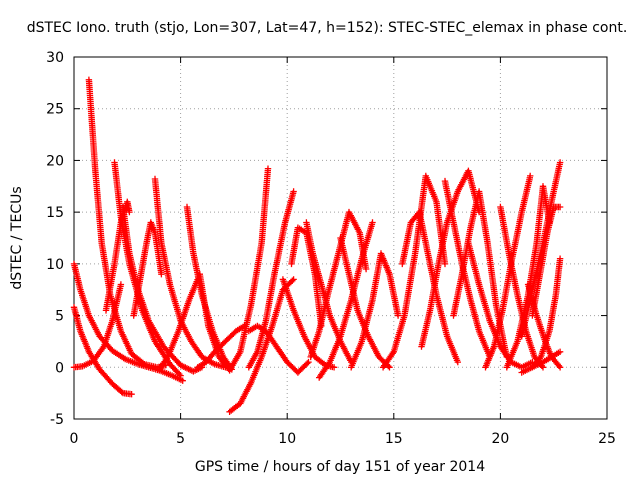  Describe the element at coordinates (59, 317) in the screenshot. I see `y-tick-label: 5` at that location.